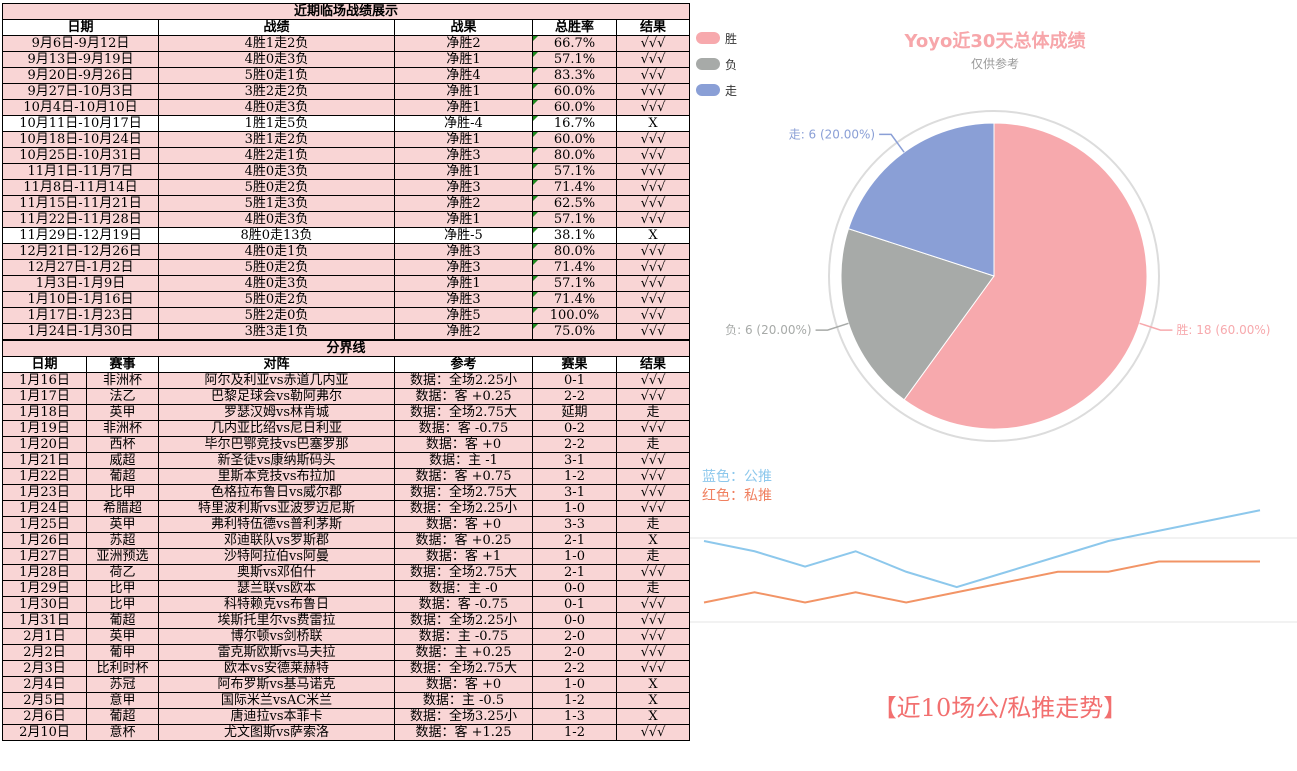  What do you see at coordinates (80, 219) in the screenshot?
I see `record-cell: 11月22日-11月28日` at bounding box center [80, 219].